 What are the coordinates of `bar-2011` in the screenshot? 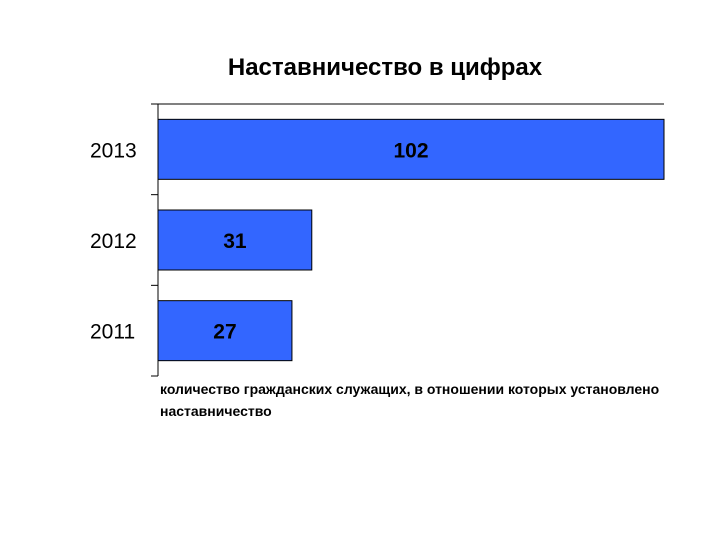 It's located at (225, 331).